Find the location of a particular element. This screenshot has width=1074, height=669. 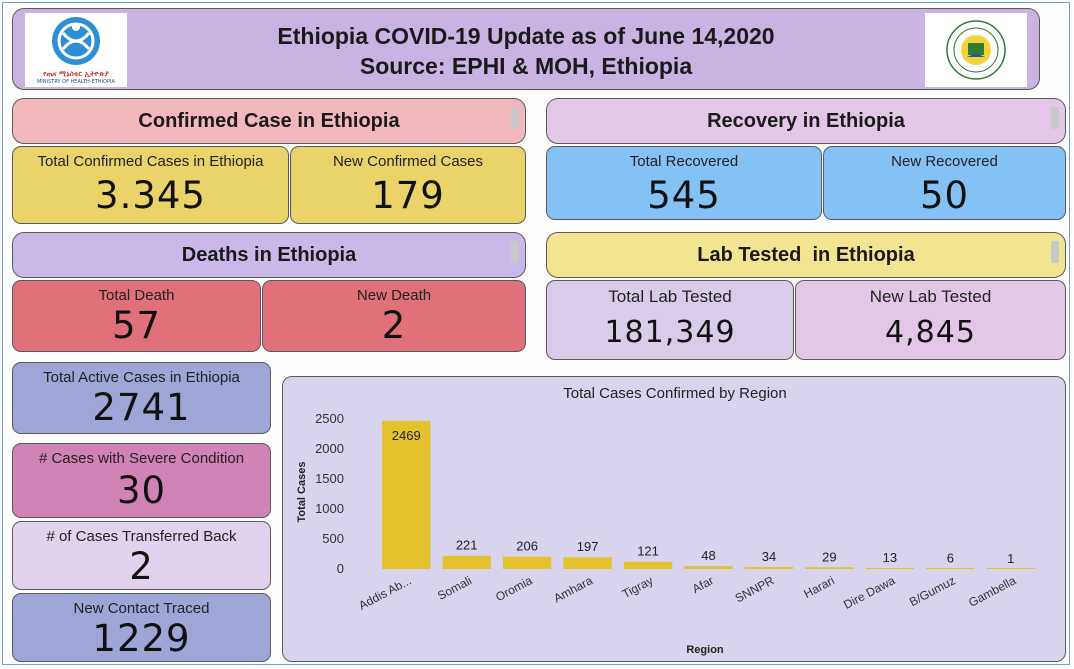

data-label: 221 is located at coordinates (467, 545).